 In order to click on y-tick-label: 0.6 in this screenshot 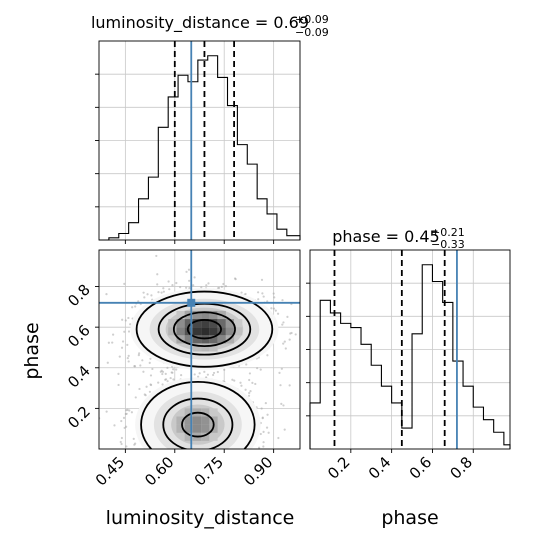, I will do `click(79, 336)`.